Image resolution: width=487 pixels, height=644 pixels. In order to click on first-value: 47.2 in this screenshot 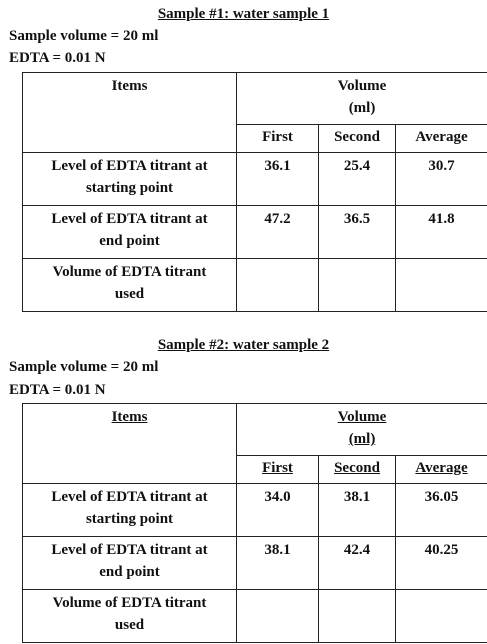, I will do `click(277, 232)`.